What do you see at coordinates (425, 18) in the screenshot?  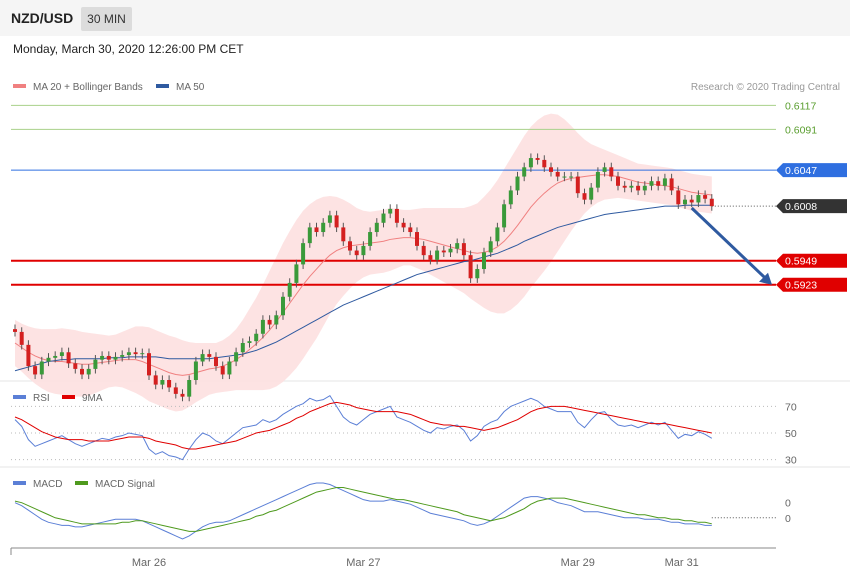 I see `chart-header: NZD/USD 30 MIN` at bounding box center [425, 18].